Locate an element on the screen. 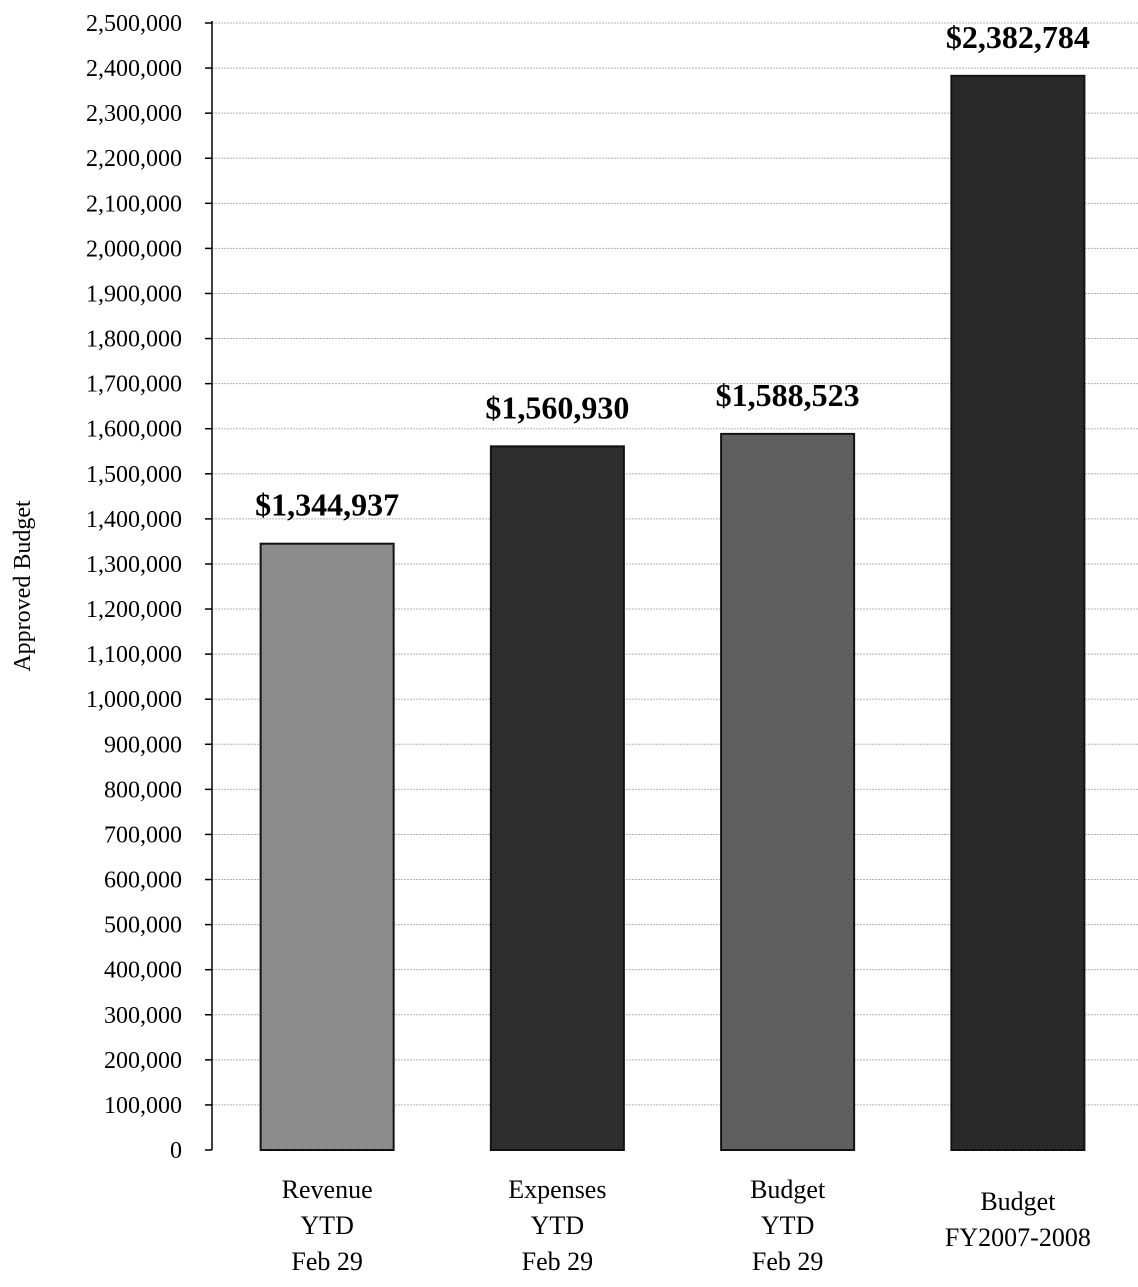 Image resolution: width=1138 pixels, height=1287 pixels. data-label: $1,344,937 is located at coordinates (327, 505).